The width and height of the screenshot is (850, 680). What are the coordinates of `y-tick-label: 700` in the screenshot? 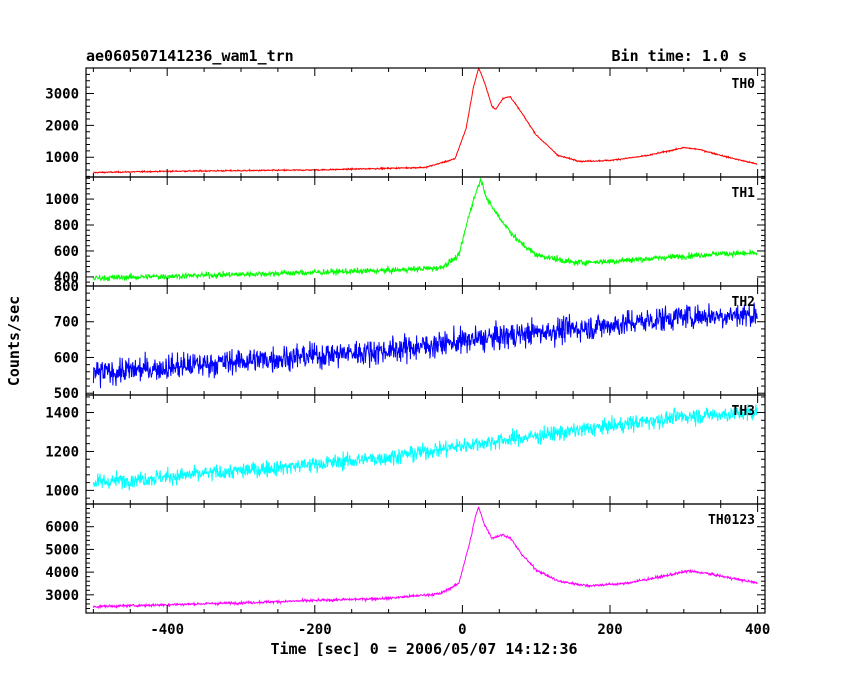 It's located at (66, 323).